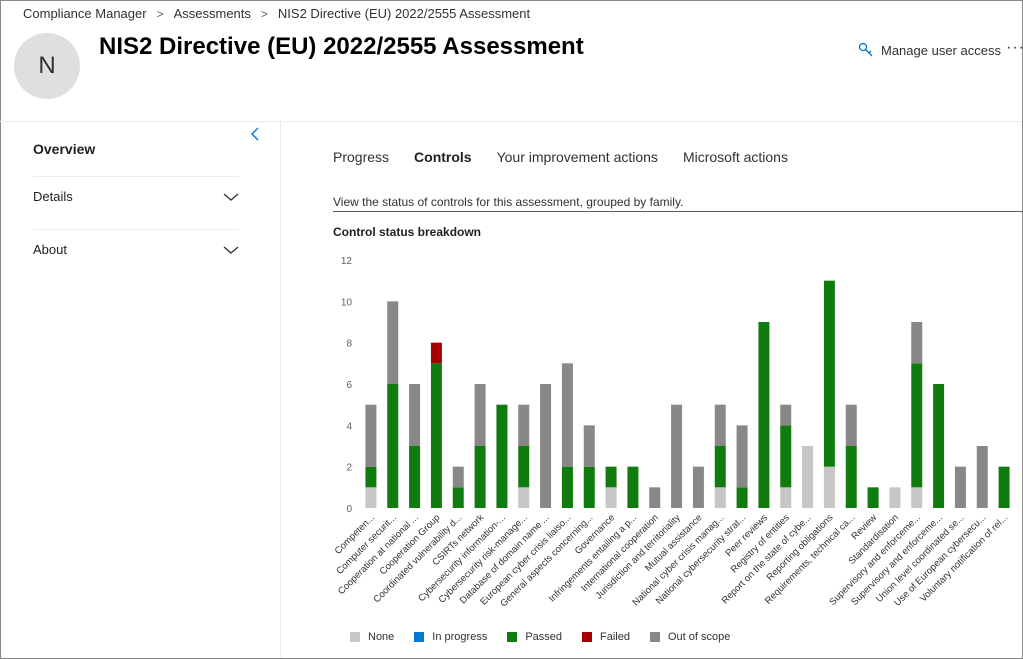 The height and width of the screenshot is (659, 1023). I want to click on y-tick-label: 2, so click(349, 468).